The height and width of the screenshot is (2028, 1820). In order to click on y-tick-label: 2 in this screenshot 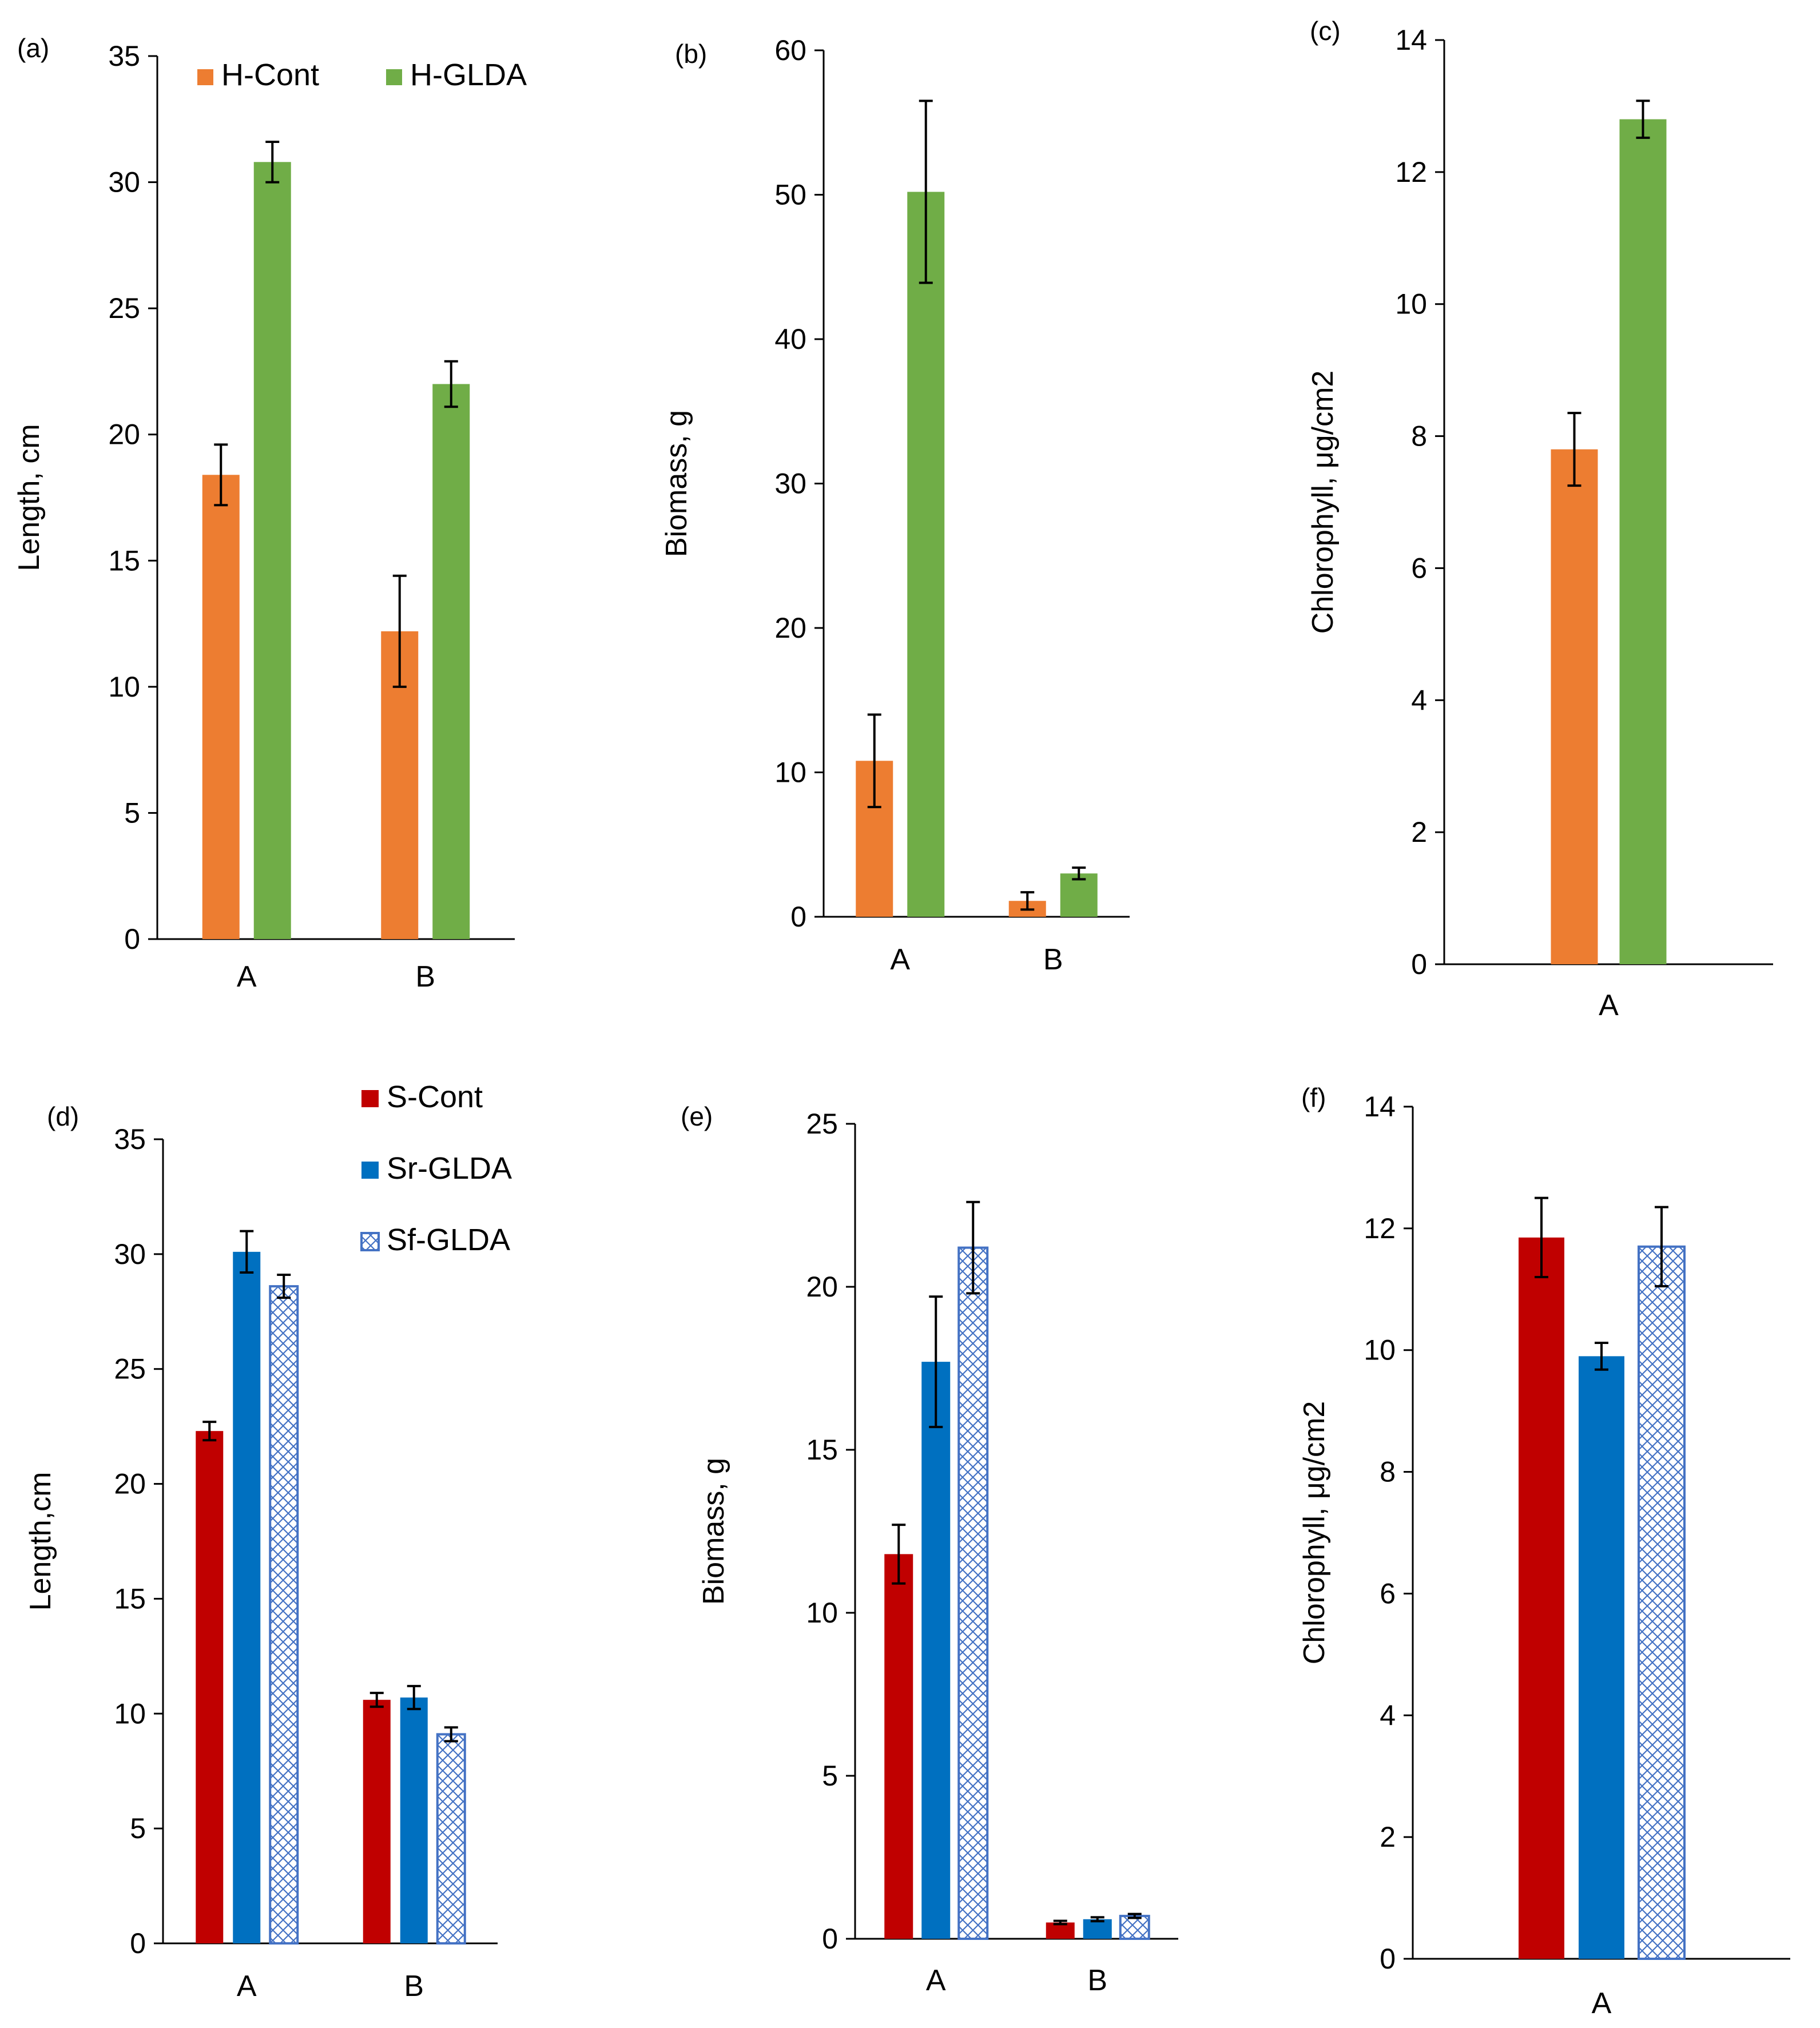, I will do `click(1388, 1837)`.